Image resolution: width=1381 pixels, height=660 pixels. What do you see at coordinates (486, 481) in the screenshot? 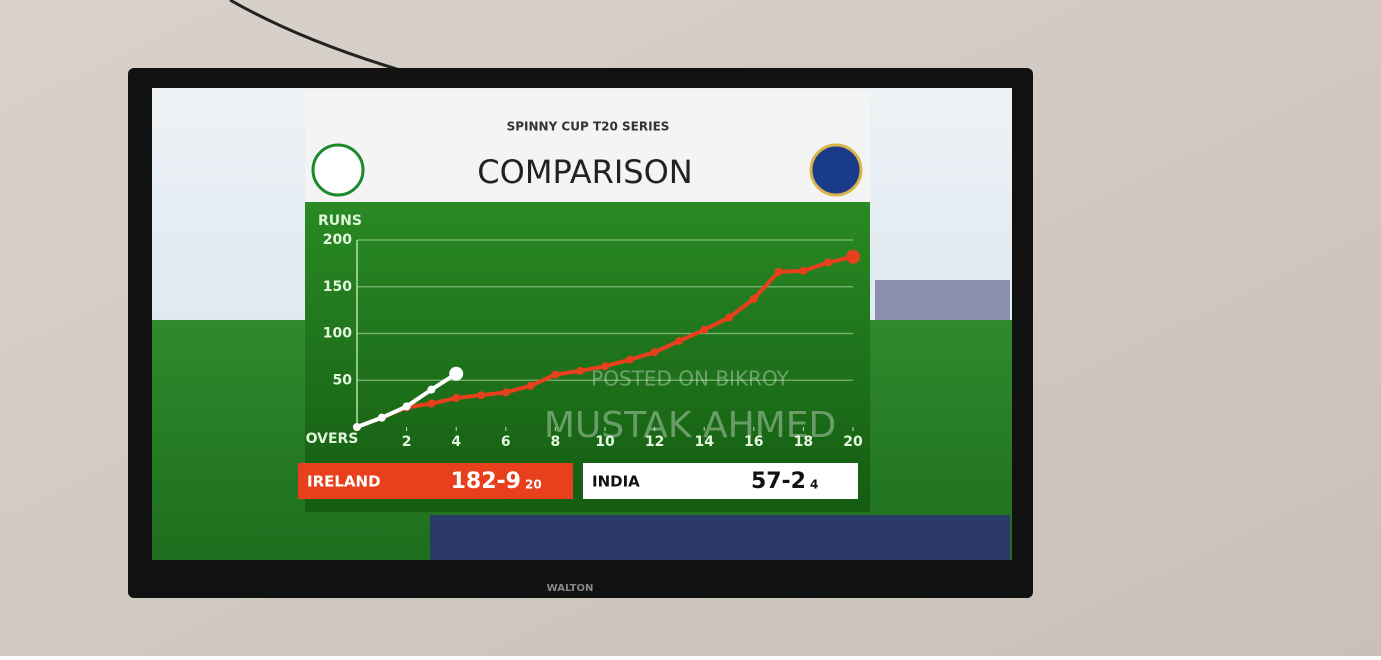
I see `team-score: 182-9` at bounding box center [486, 481].